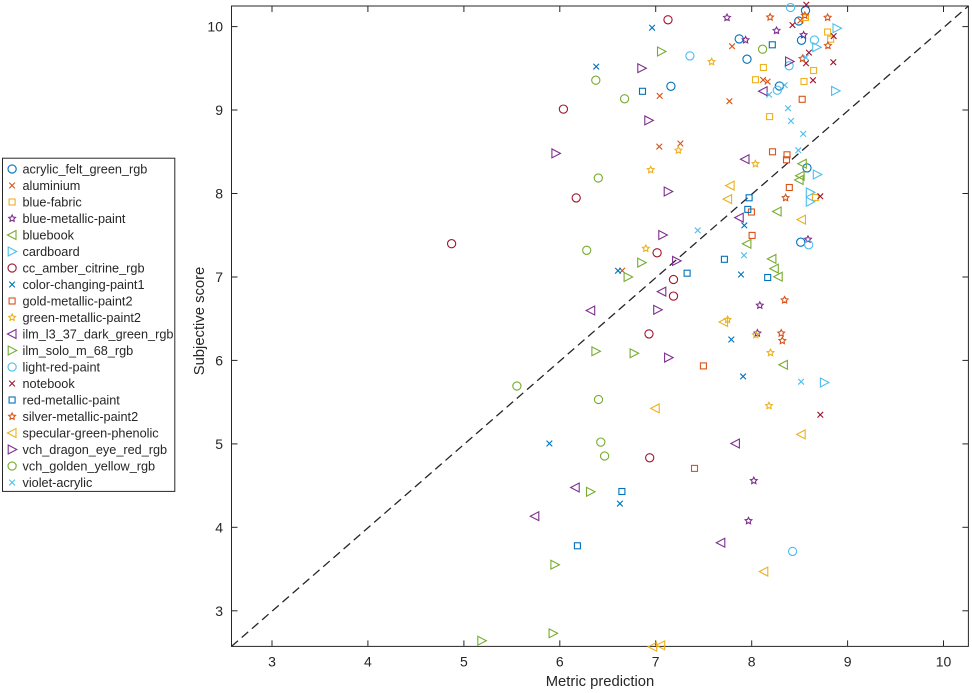  I want to click on svg-text: acrylic_felt_green_rgb, so click(85, 170).